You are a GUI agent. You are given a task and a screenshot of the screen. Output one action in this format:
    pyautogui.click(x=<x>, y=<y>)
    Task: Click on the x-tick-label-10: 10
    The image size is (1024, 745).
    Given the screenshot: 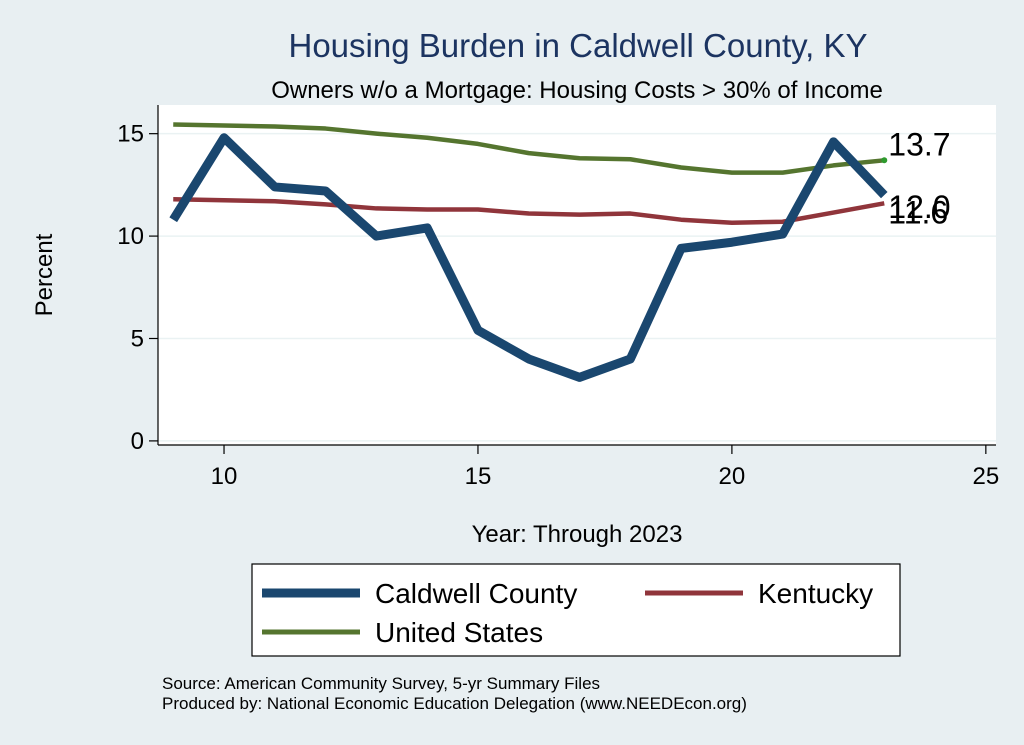 What is the action you would take?
    pyautogui.click(x=224, y=476)
    